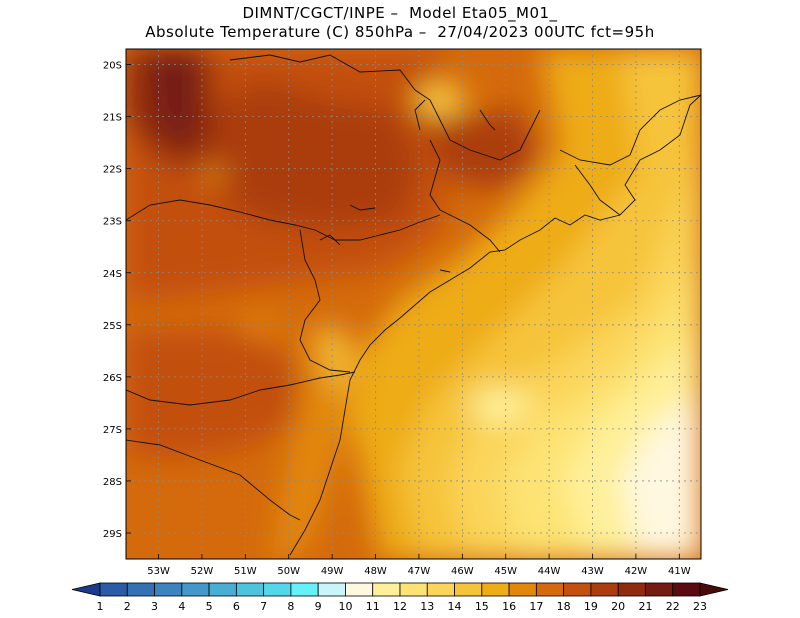 The width and height of the screenshot is (800, 618). Describe the element at coordinates (112, 222) in the screenshot. I see `lat-label: 23S` at that location.